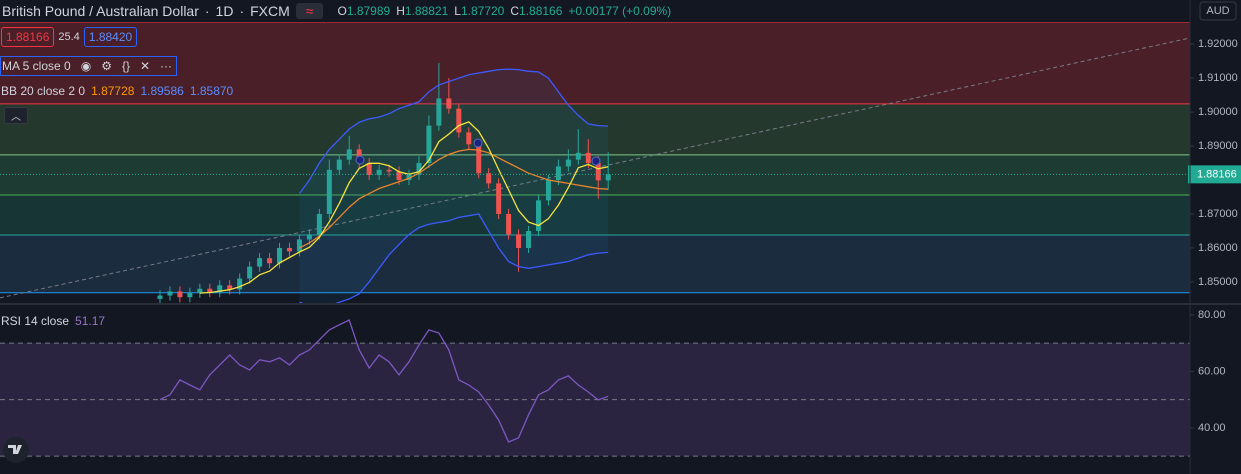  What do you see at coordinates (454, 198) in the screenshot?
I see `bb-basis` at bounding box center [454, 198].